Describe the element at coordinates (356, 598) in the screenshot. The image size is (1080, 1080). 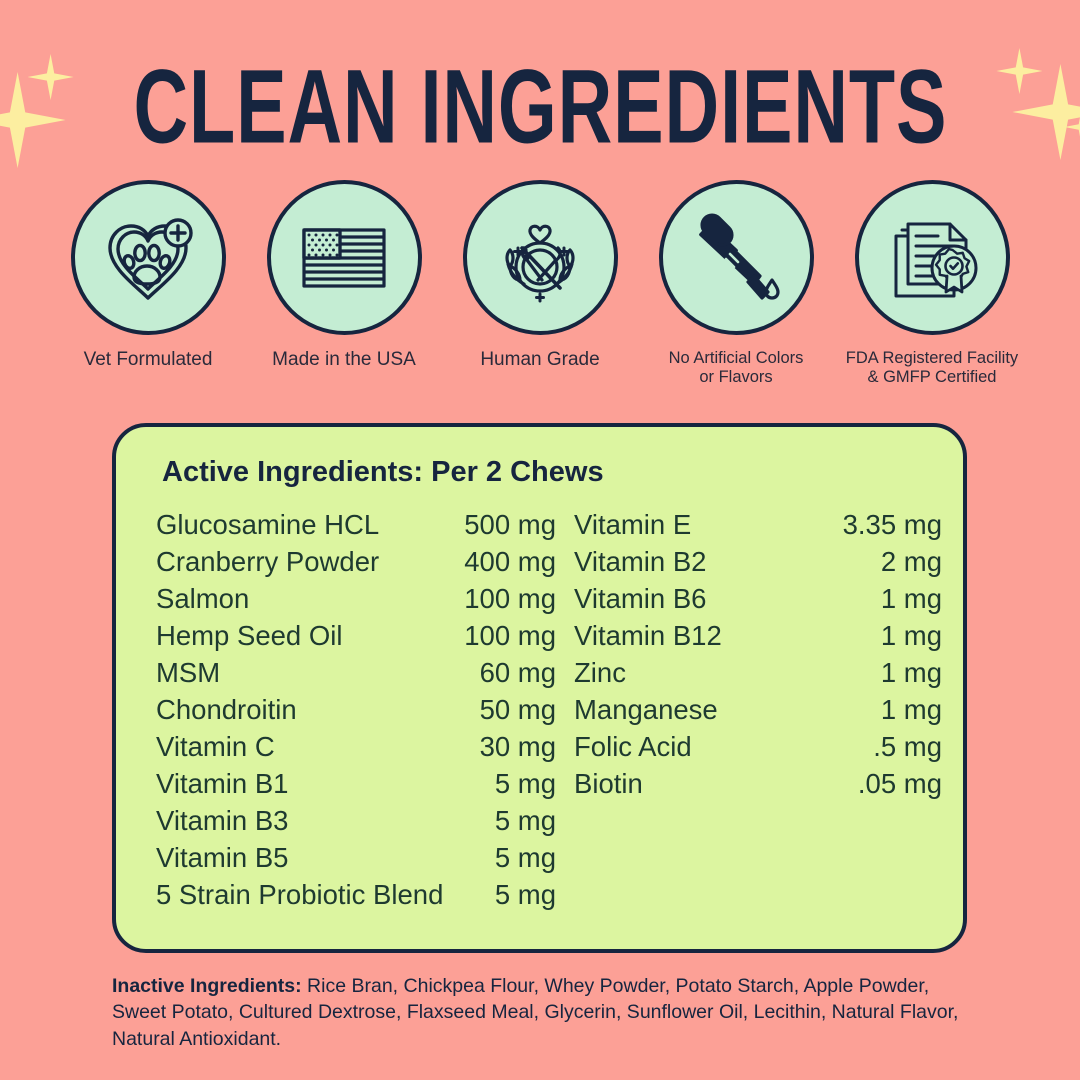
I see `ingredient-row: Salmon 100 mg` at that location.